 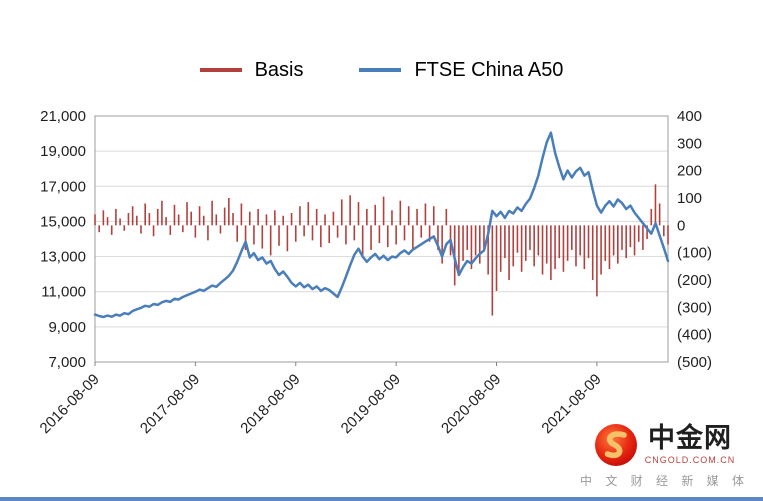 I want to click on left-axis-label: 7,000, so click(x=67, y=362).